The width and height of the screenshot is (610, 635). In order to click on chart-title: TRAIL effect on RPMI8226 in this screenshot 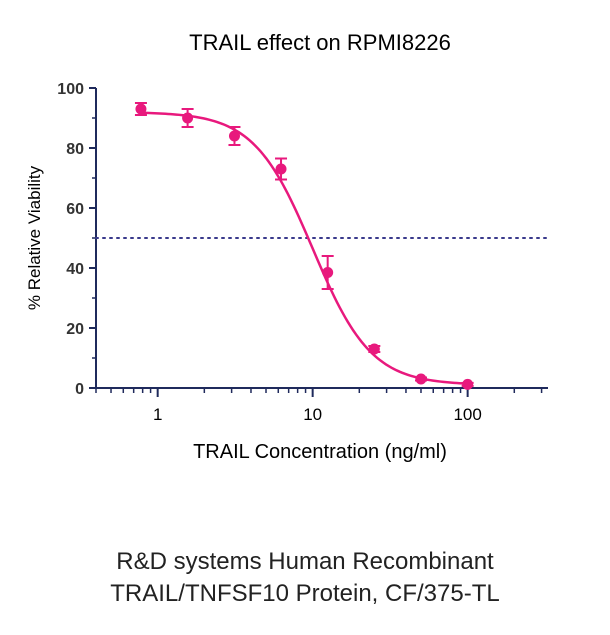, I will do `click(320, 42)`.